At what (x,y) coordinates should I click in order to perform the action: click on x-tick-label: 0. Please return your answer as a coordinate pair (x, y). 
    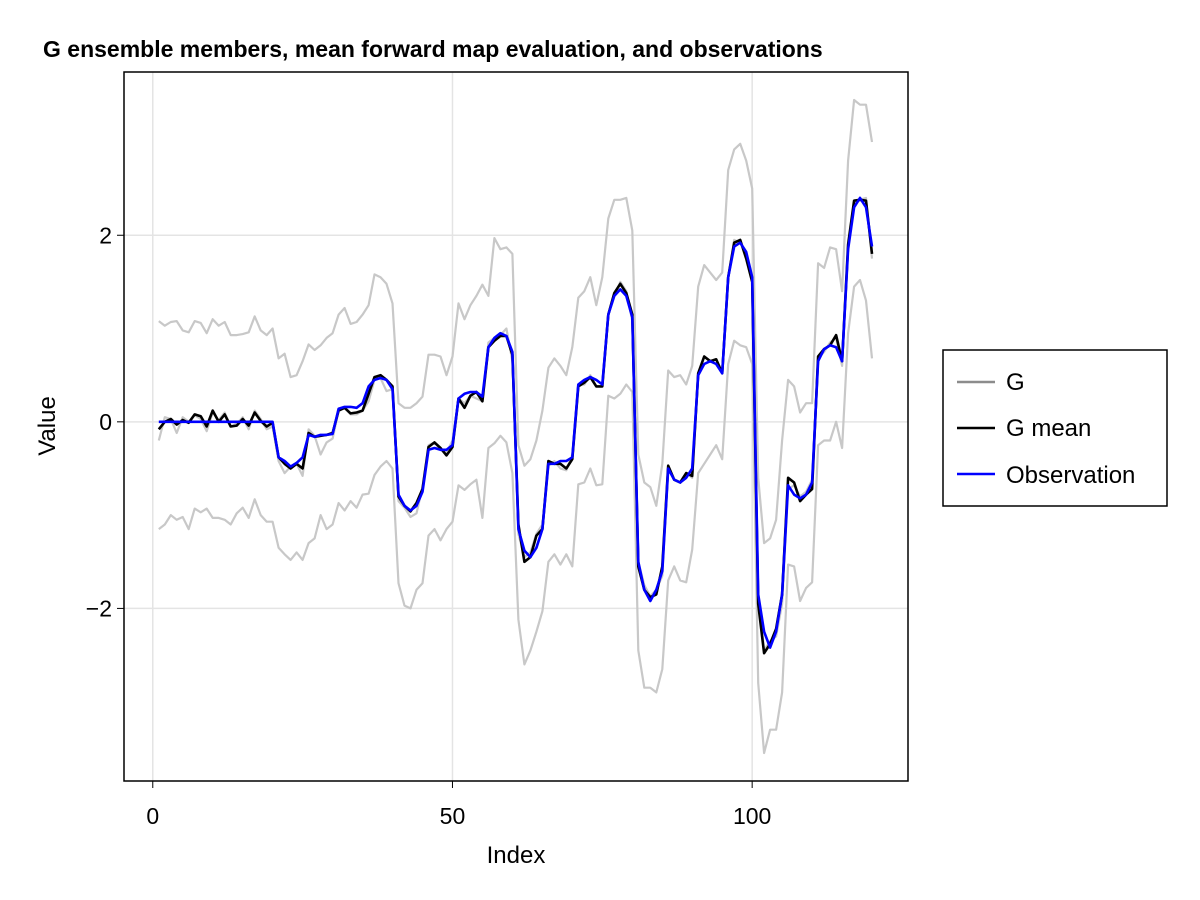
    Looking at the image, I should click on (152, 816).